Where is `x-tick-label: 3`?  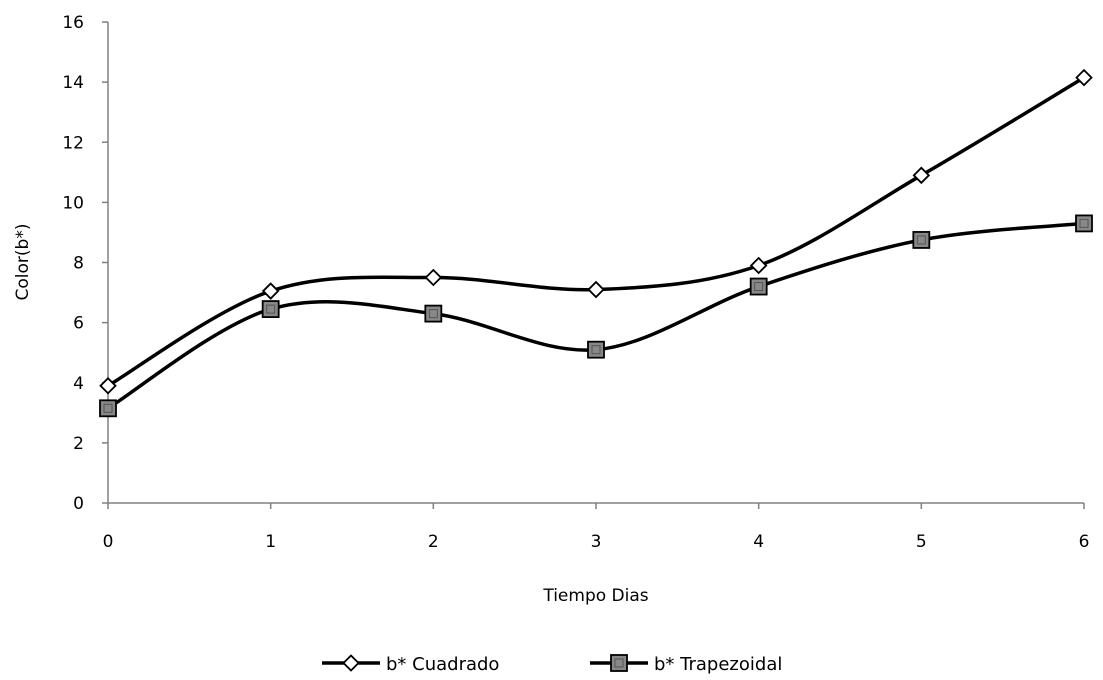
x-tick-label: 3 is located at coordinates (596, 542).